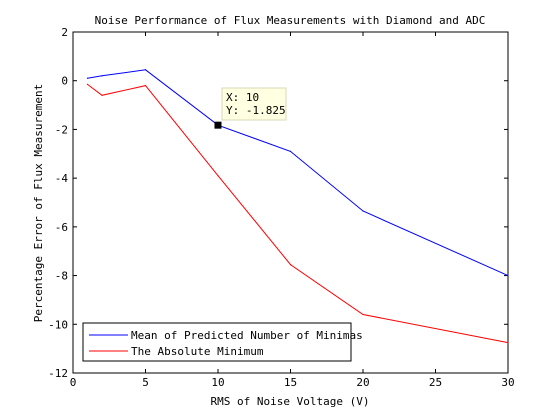 This screenshot has width=560, height=420. Describe the element at coordinates (38, 203) in the screenshot. I see `y-axis-label: Percentage Error of Flux Measurement` at that location.